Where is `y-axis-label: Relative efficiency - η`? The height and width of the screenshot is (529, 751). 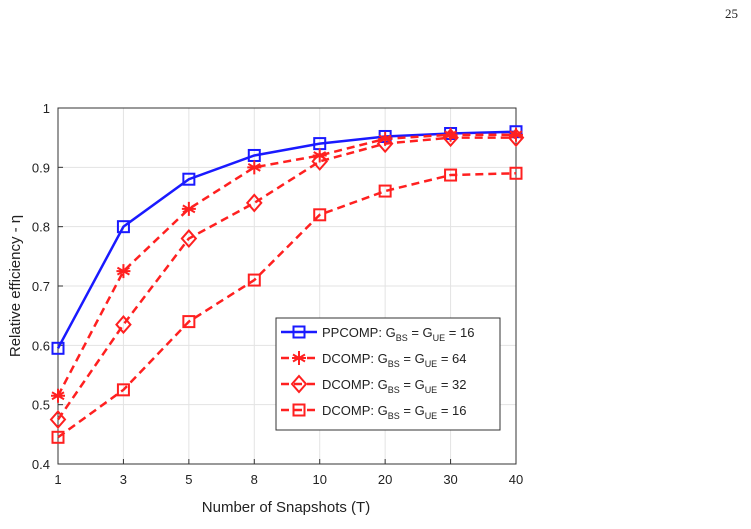 y-axis-label: Relative efficiency - η is located at coordinates (15, 286).